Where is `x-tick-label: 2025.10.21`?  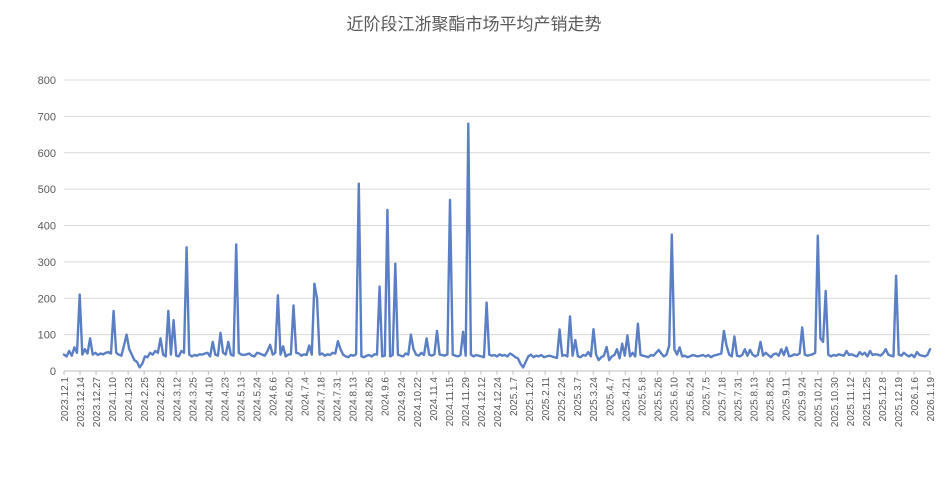
x-tick-label: 2025.10.21 is located at coordinates (819, 402).